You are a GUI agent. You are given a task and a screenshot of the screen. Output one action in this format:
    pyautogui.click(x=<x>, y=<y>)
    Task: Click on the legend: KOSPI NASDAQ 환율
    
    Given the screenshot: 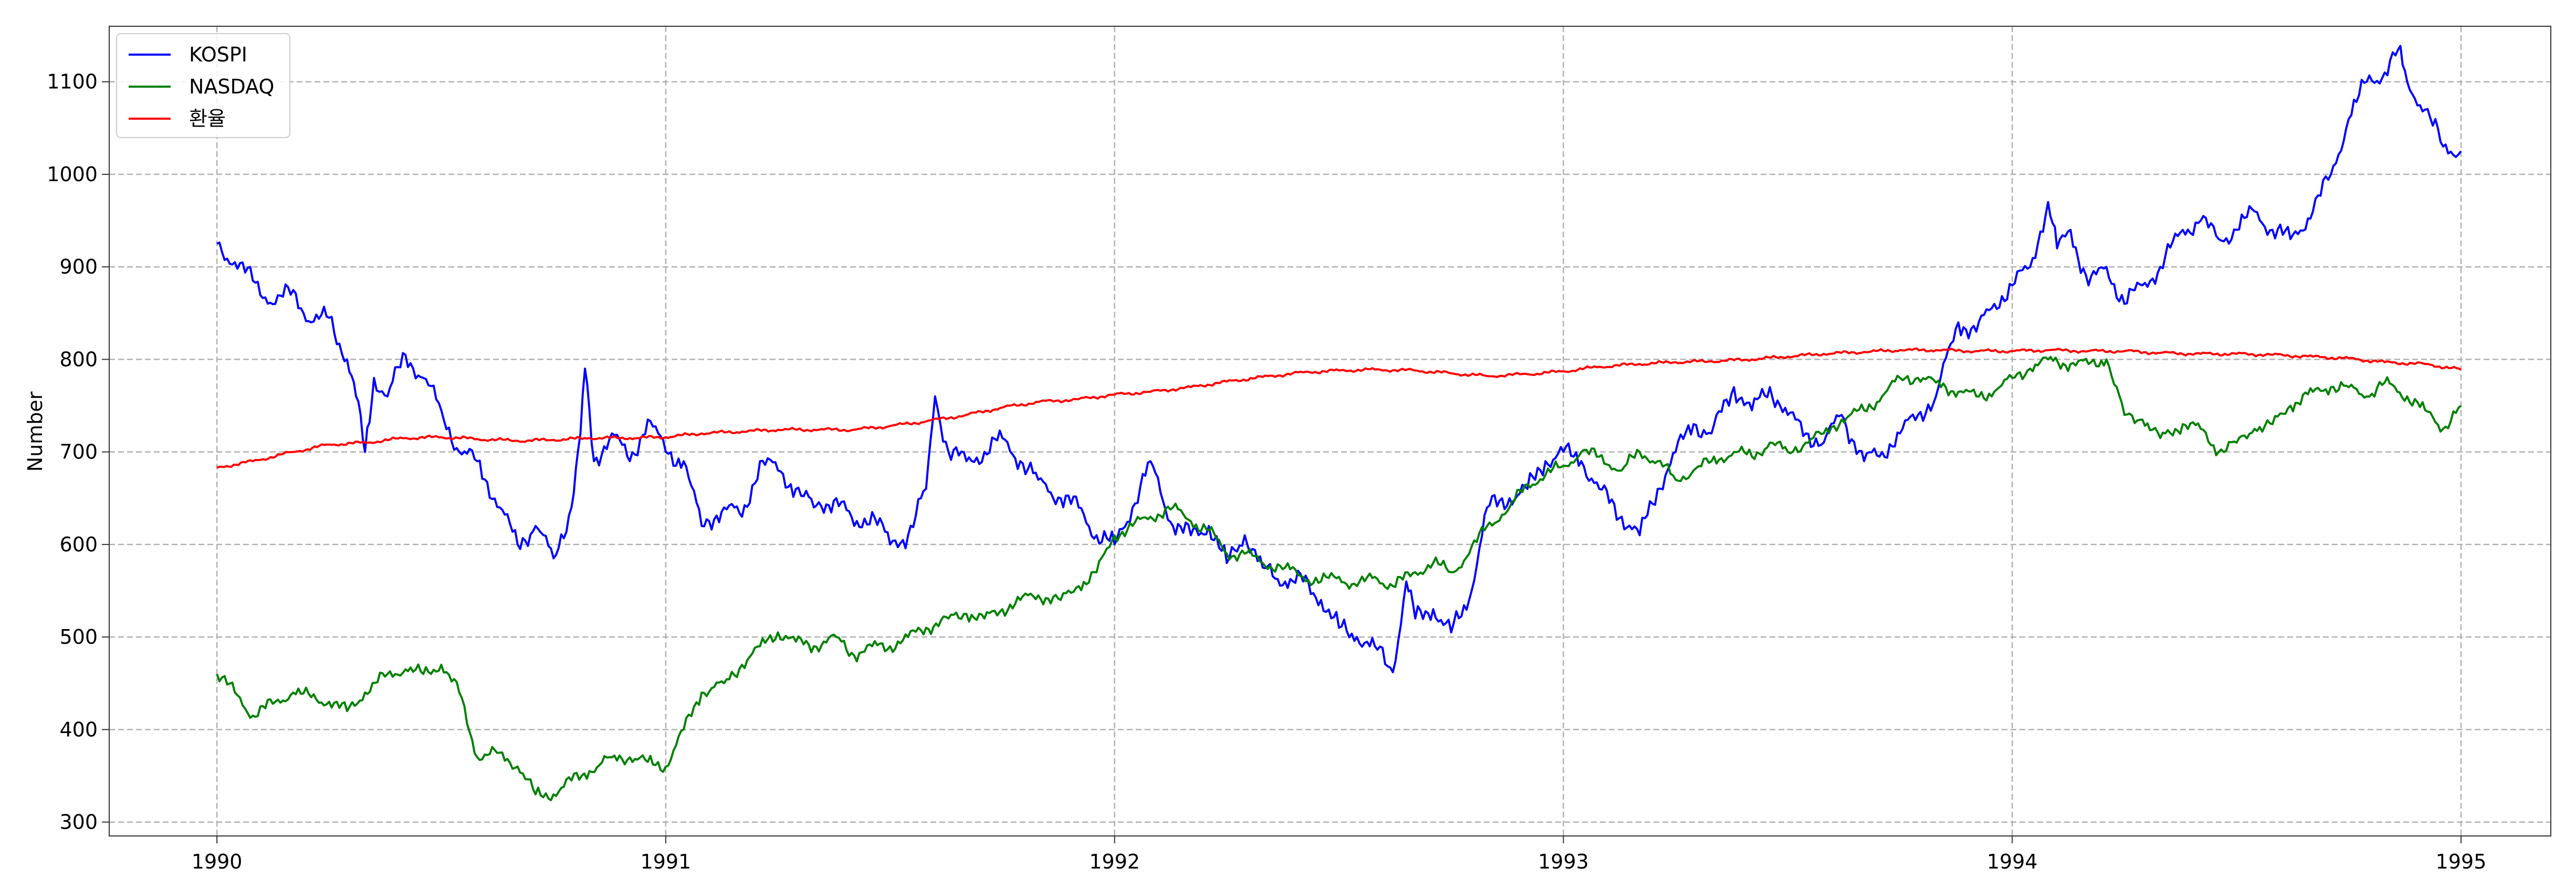 What is the action you would take?
    pyautogui.click(x=203, y=86)
    